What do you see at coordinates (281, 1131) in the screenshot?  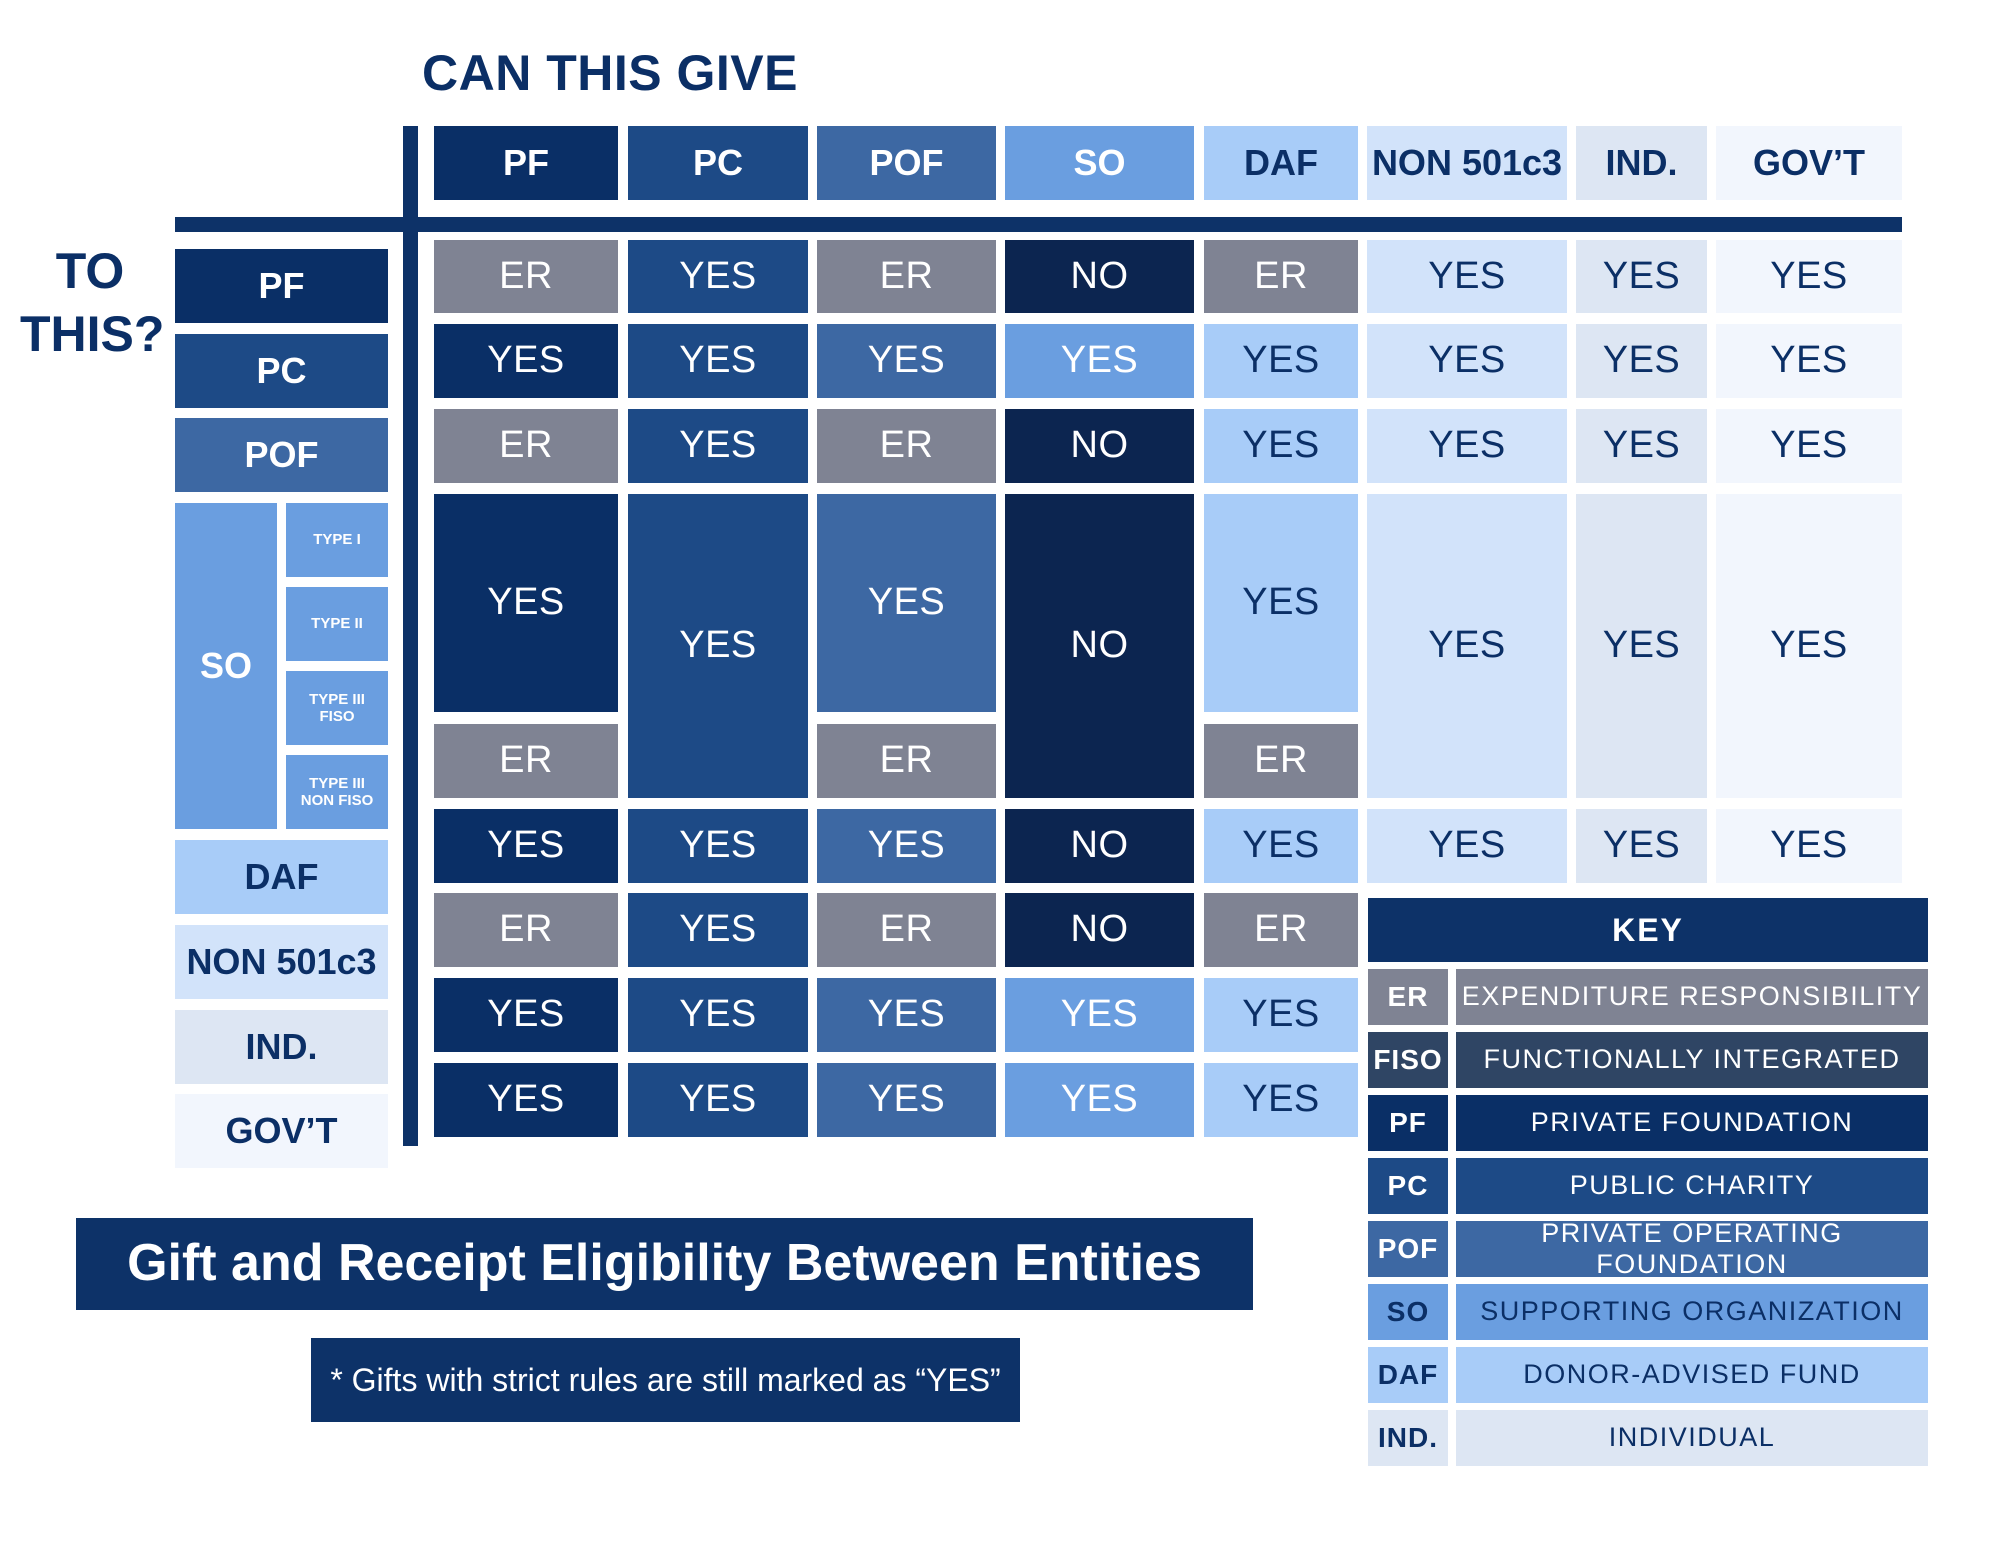 I see `row-header: GOV’T` at bounding box center [281, 1131].